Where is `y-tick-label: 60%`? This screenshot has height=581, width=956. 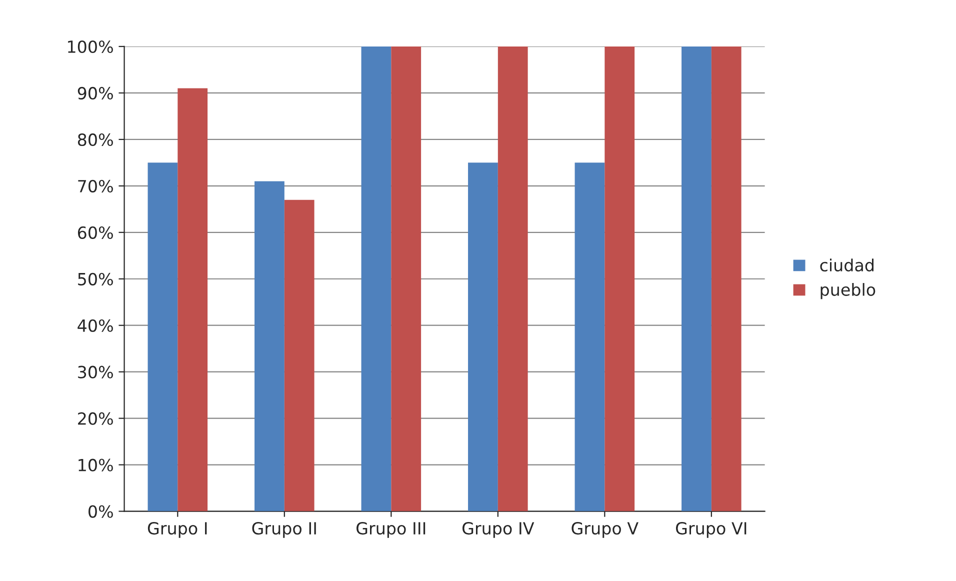 y-tick-label: 60% is located at coordinates (95, 232).